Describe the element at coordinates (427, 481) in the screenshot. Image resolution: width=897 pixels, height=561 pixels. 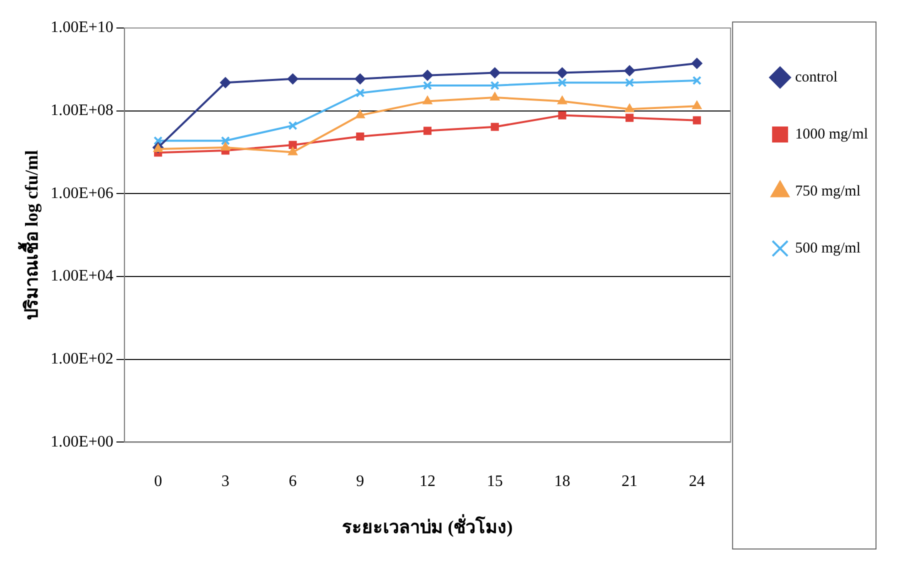
I see `x-tick-label: 12` at that location.